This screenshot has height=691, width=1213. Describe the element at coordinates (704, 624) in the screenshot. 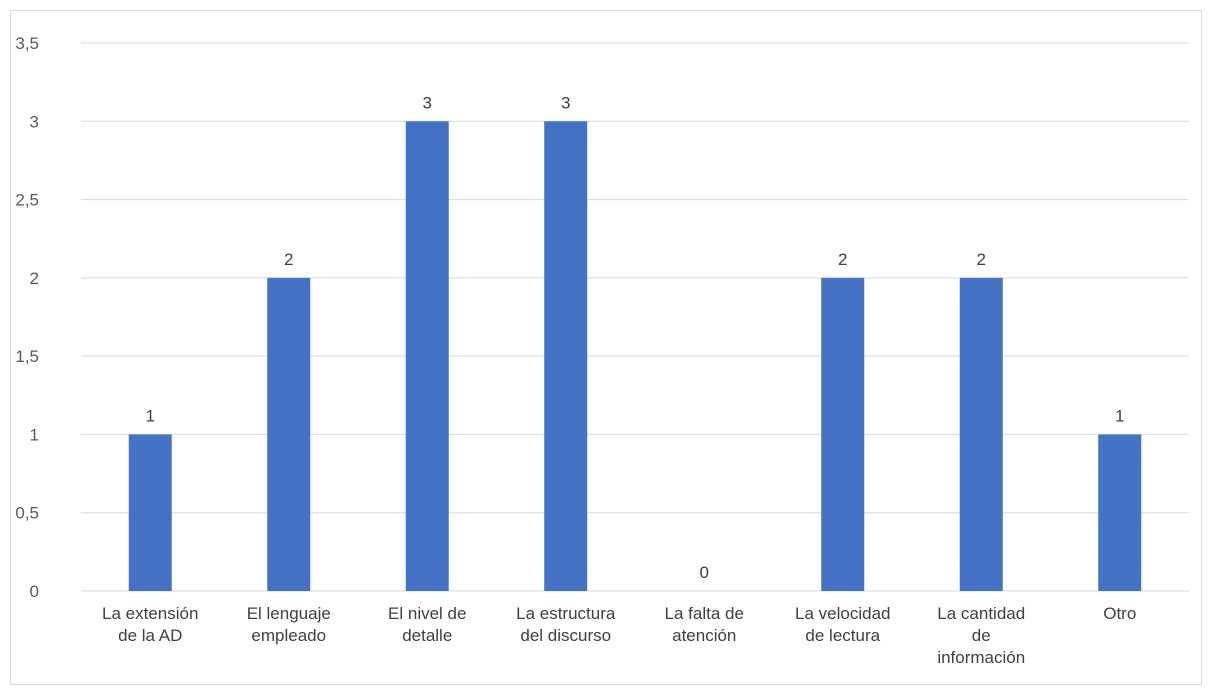

I see `category-label: La falta de atención` at that location.